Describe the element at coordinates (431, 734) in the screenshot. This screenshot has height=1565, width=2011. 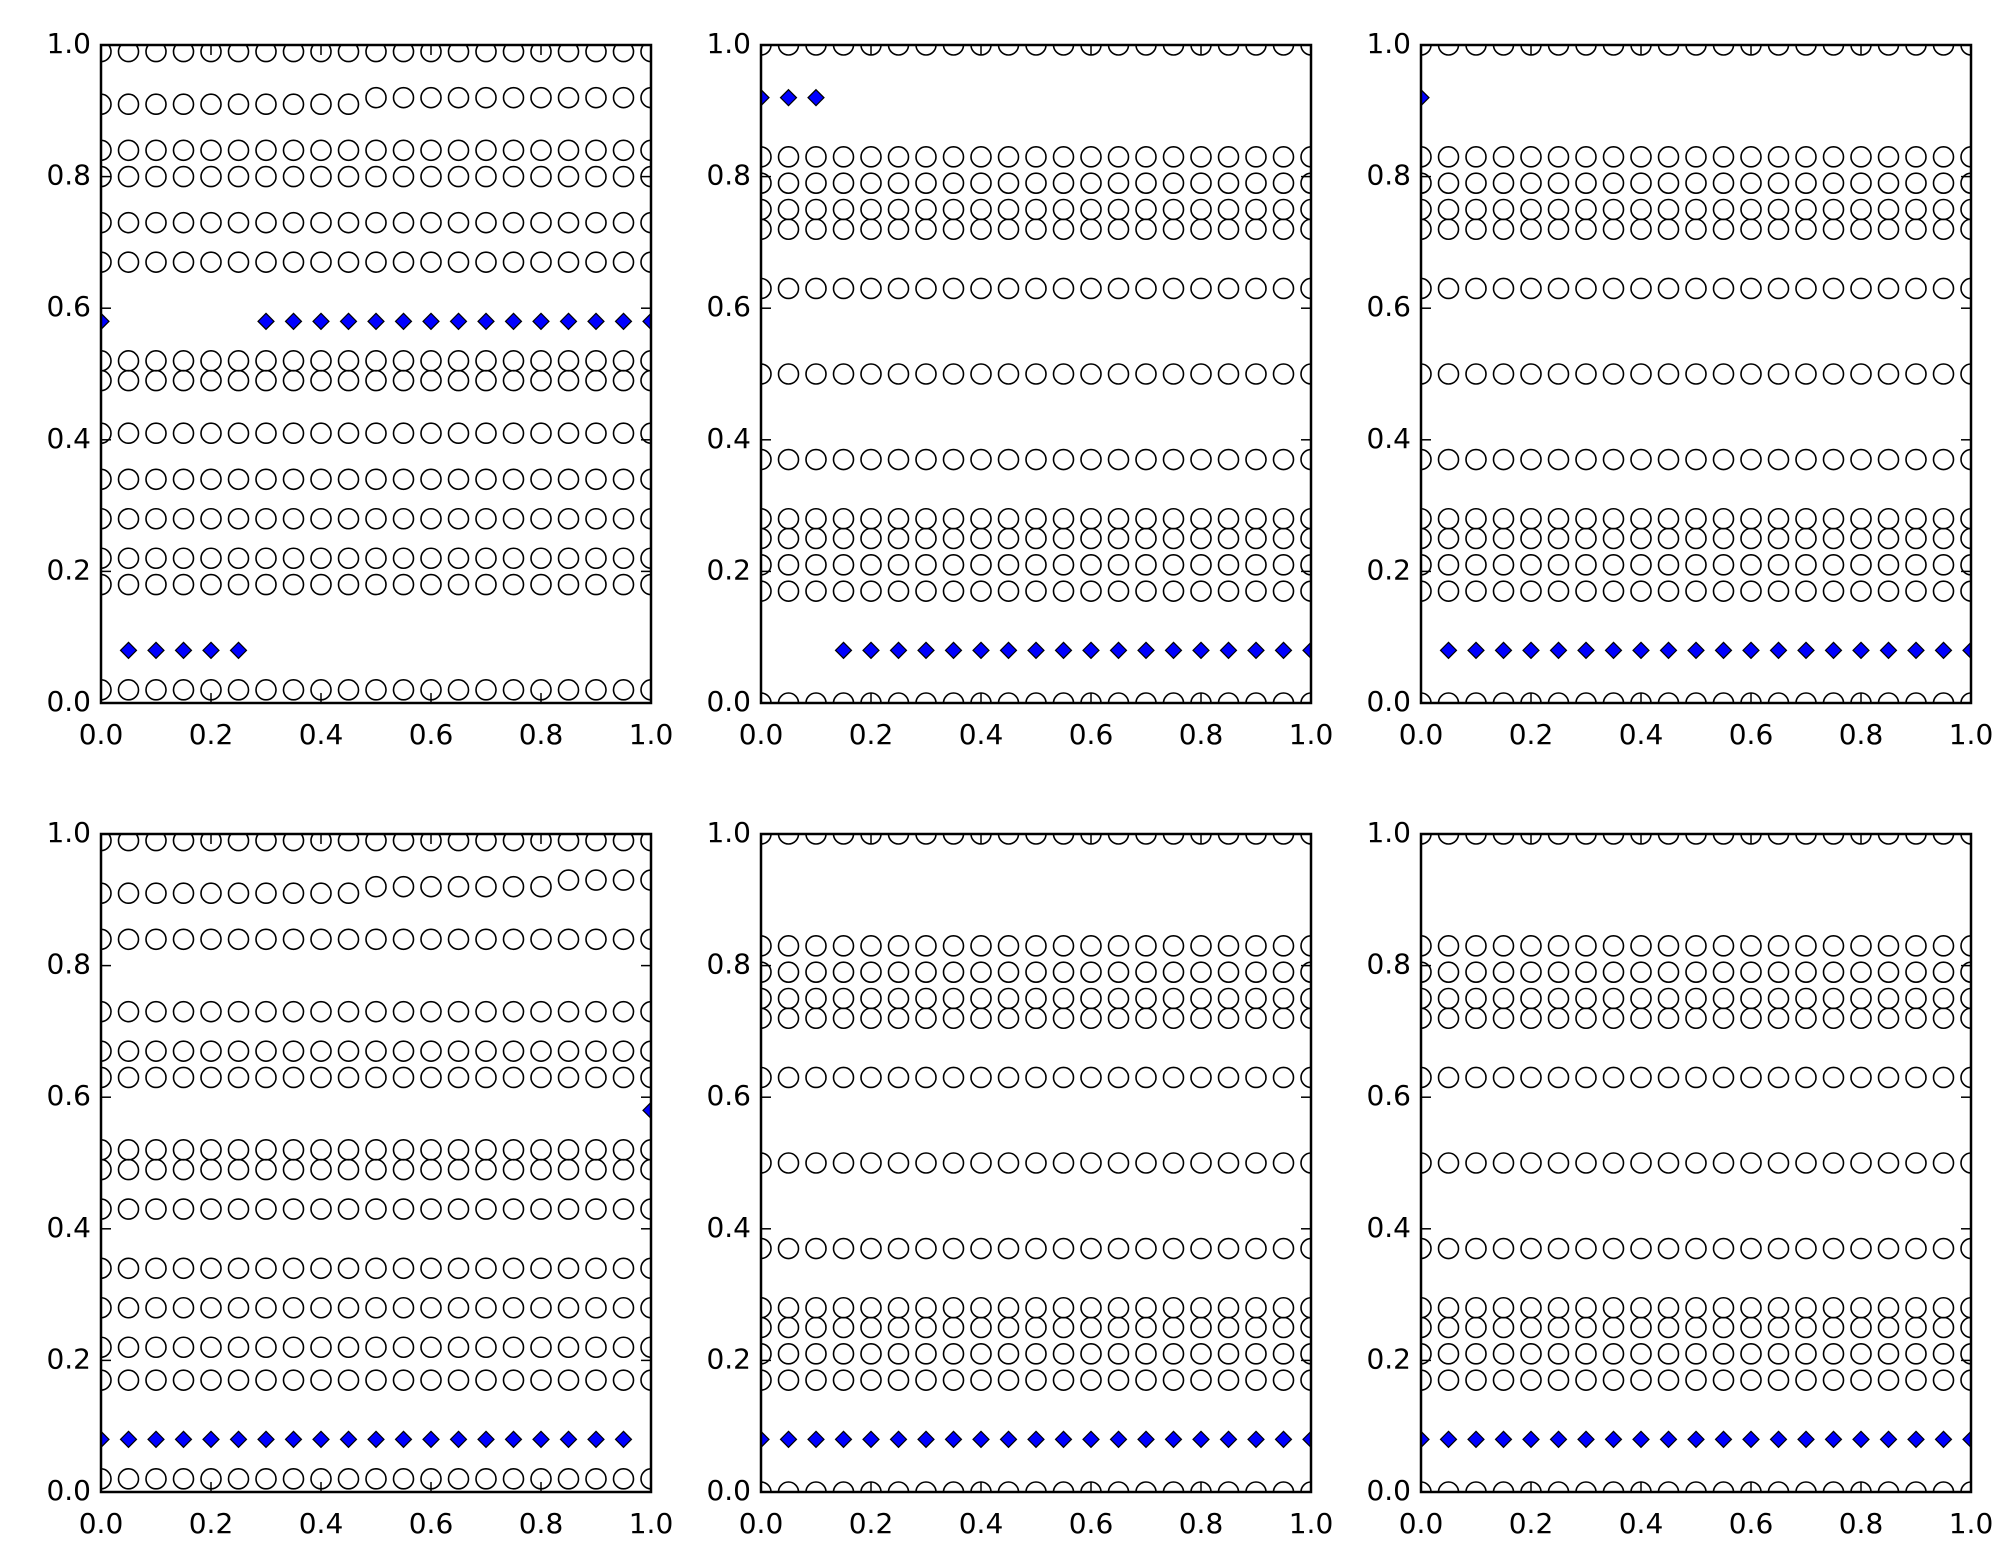
I see `x-tick-label: 0.6` at that location.